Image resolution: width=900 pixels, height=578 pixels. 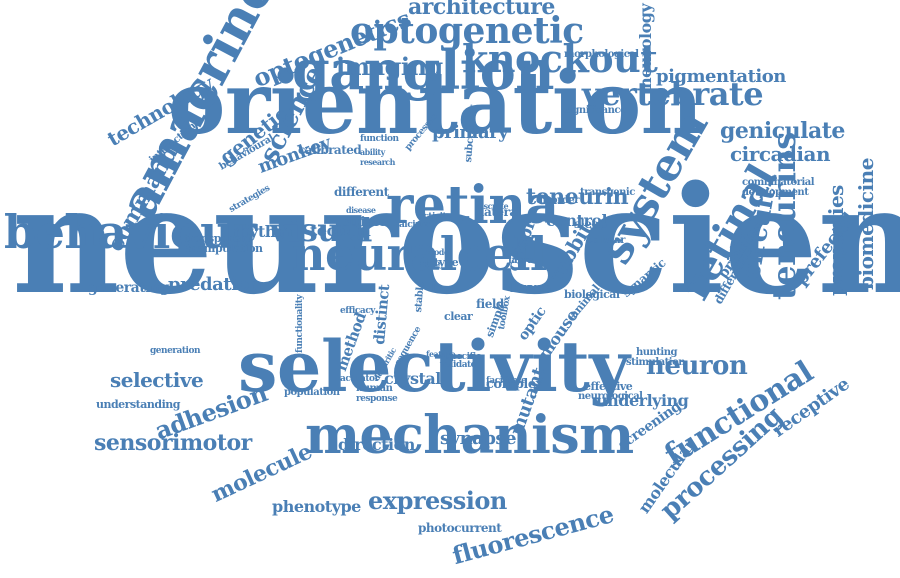 What do you see at coordinates (610, 396) in the screenshot?
I see `cloud-word-neurological: neurological` at bounding box center [610, 396].